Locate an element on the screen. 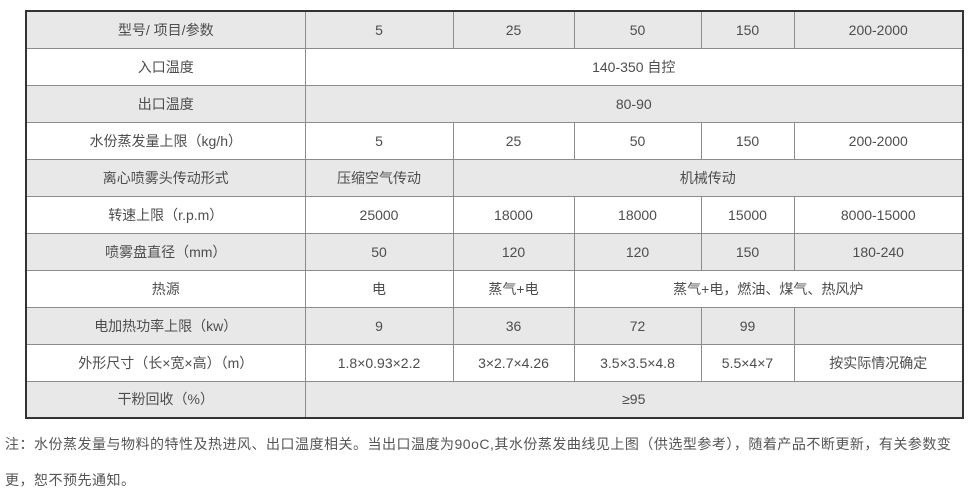 This screenshot has height=497, width=978. table-row: 热源电蒸气+电 蒸气+电，燃油、煤气、热风炉 is located at coordinates (494, 288).